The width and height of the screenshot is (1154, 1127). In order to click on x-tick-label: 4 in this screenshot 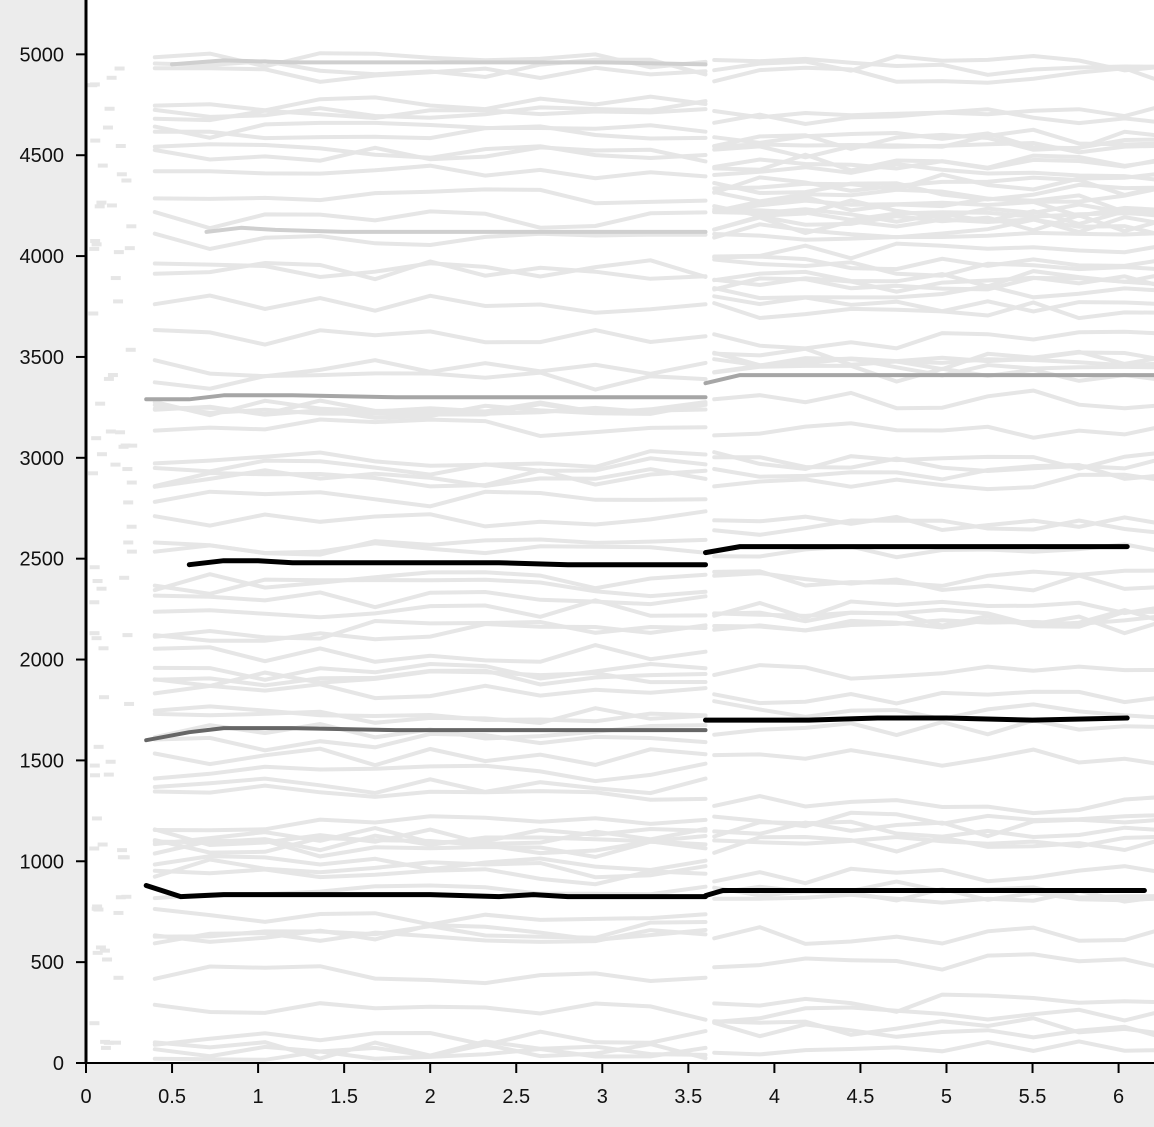, I will do `click(774, 1097)`.